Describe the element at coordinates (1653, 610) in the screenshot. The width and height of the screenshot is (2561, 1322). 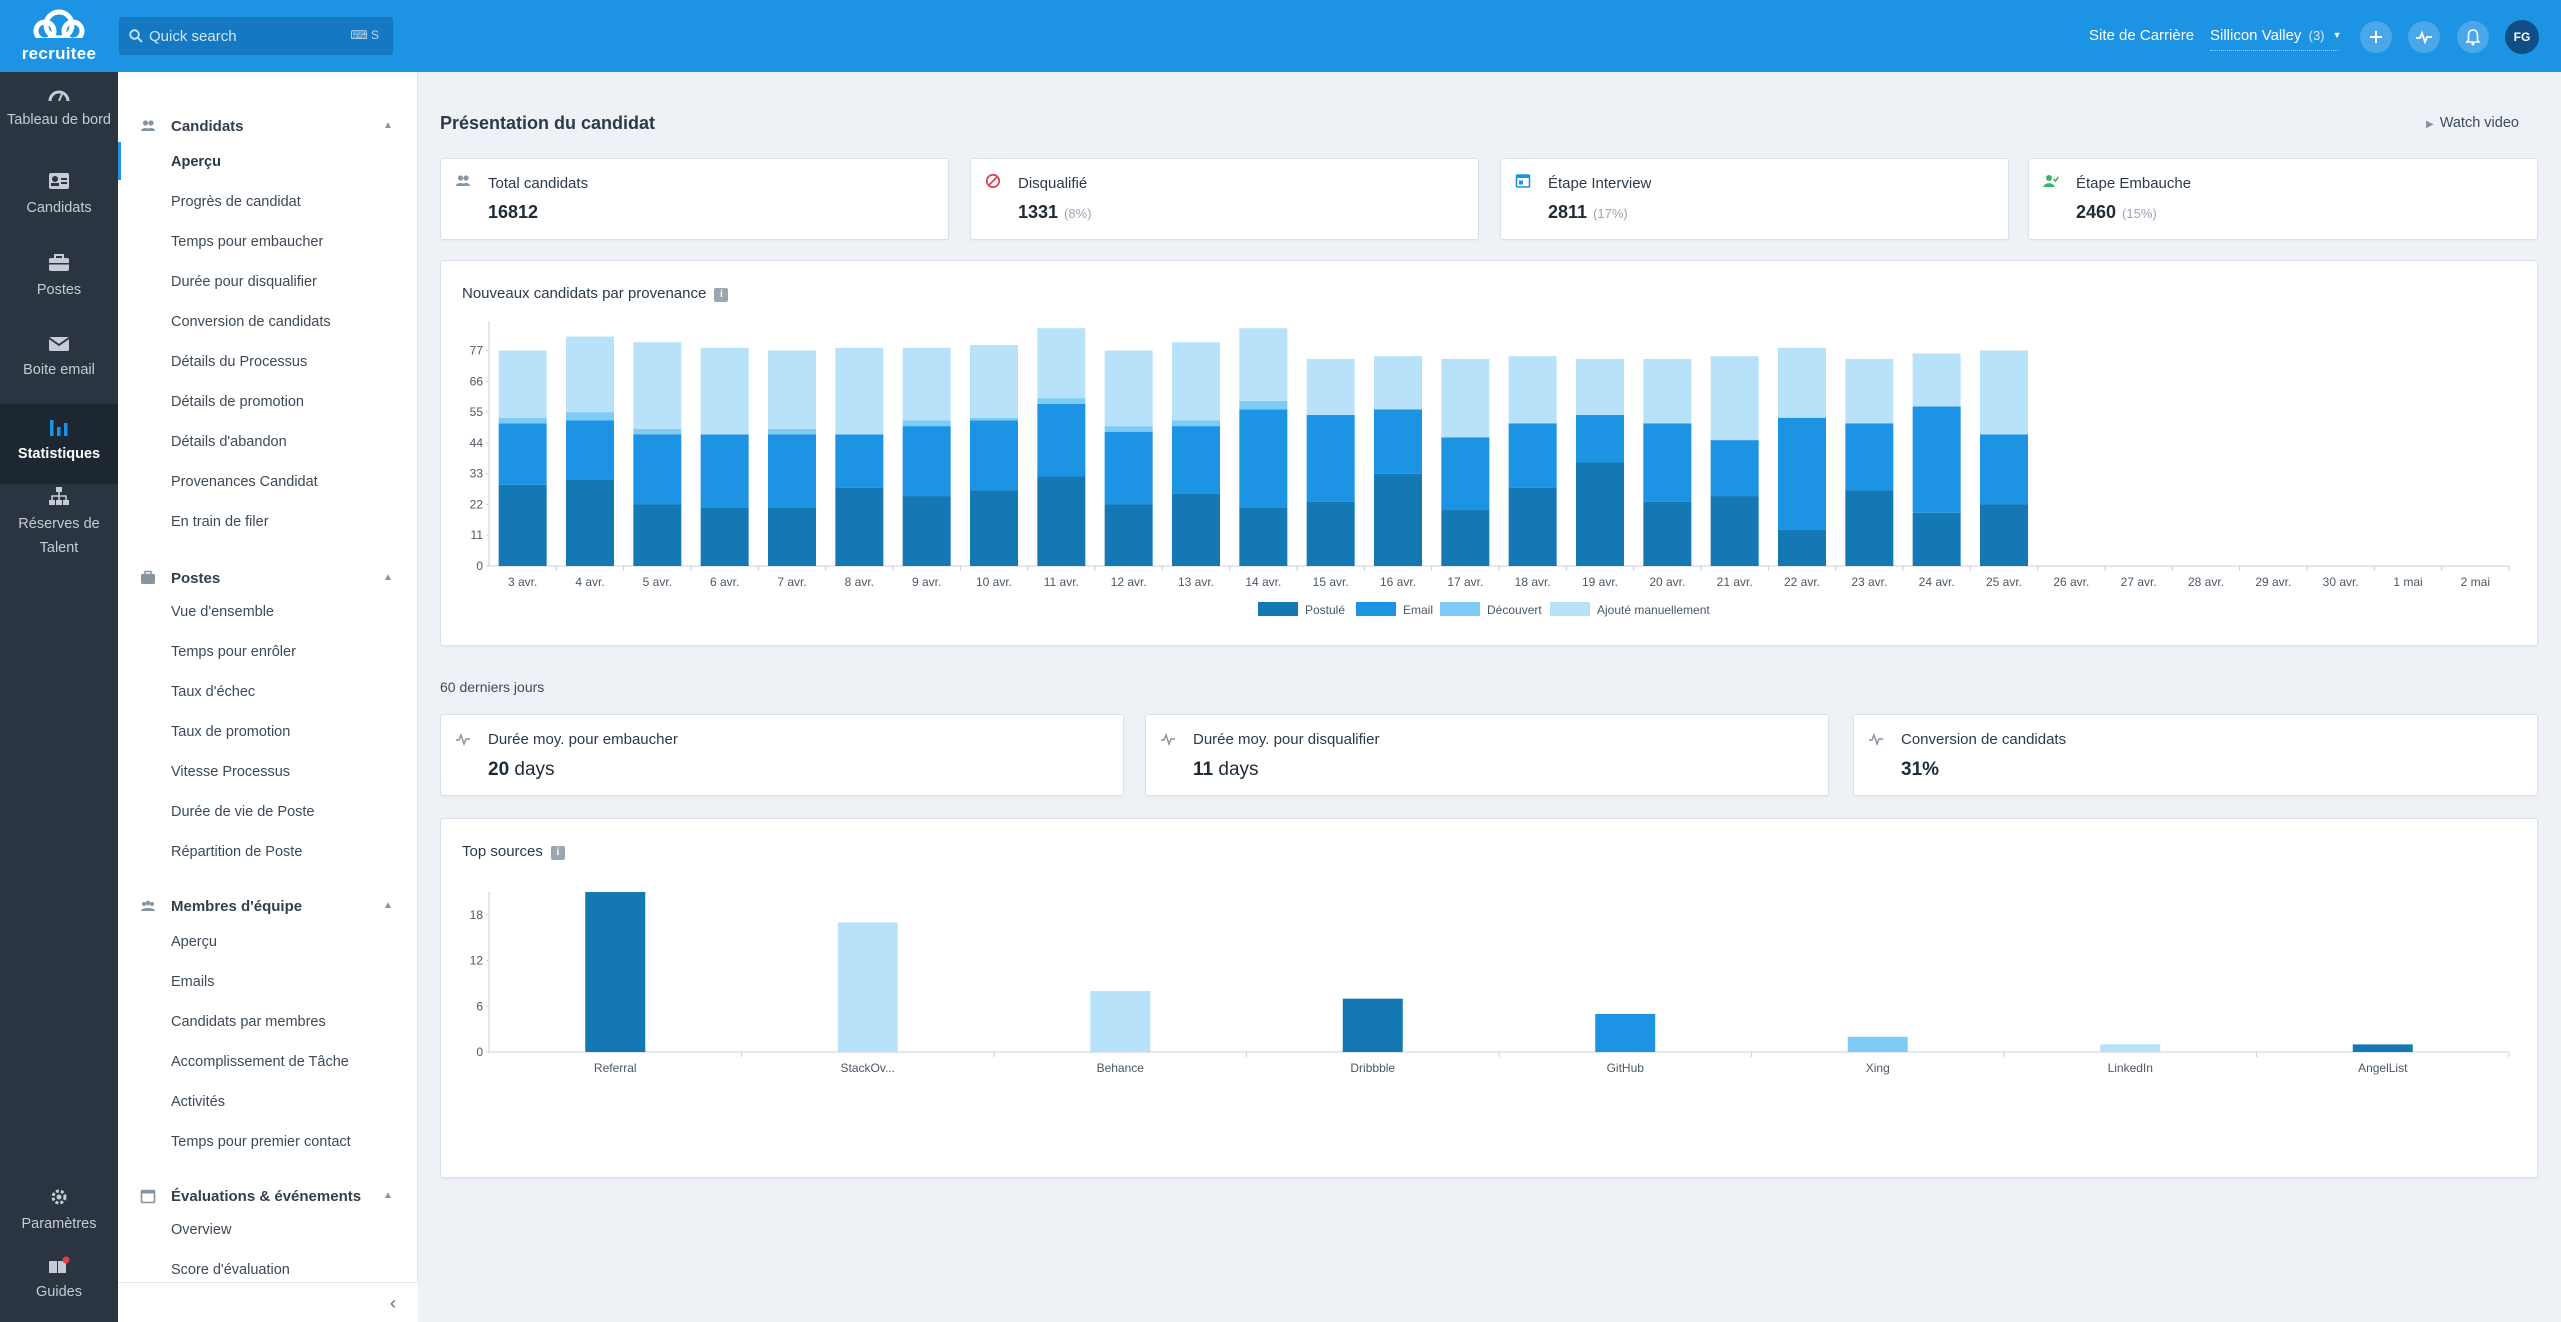
I see `legend-label: Ajouté manuellement` at that location.